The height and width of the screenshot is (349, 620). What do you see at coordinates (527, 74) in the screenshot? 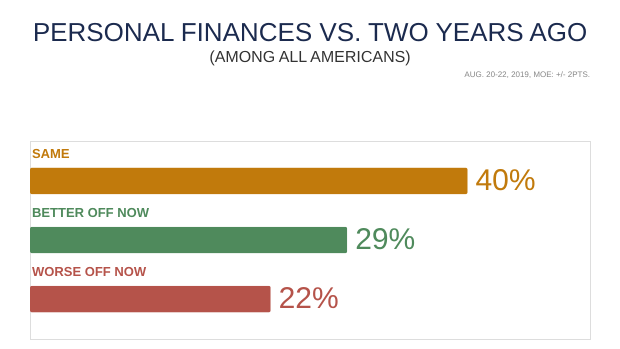
I see `text: AUG. 20-22, 2019, MOE: +/- 2PTS.` at bounding box center [527, 74].